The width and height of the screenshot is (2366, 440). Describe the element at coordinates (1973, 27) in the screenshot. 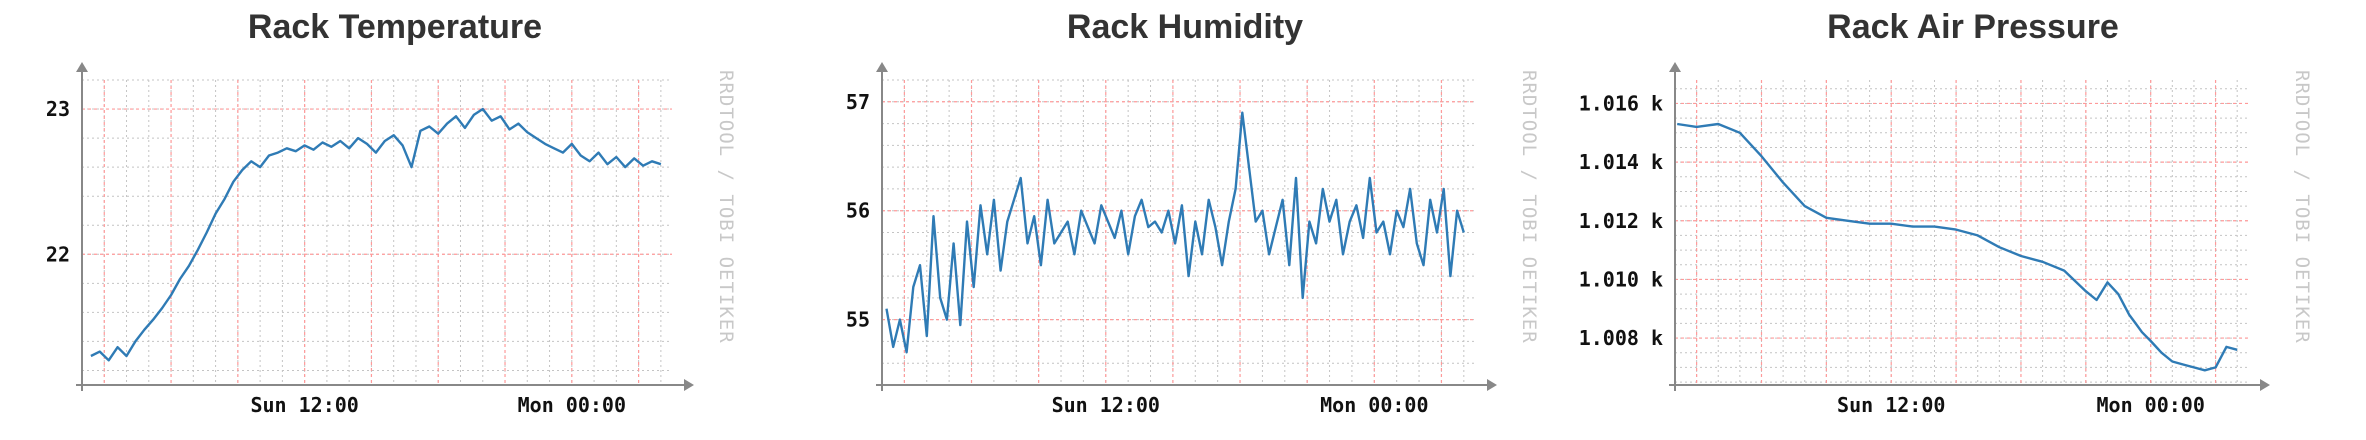

I see `chart-title: Rack Air Pressure` at that location.